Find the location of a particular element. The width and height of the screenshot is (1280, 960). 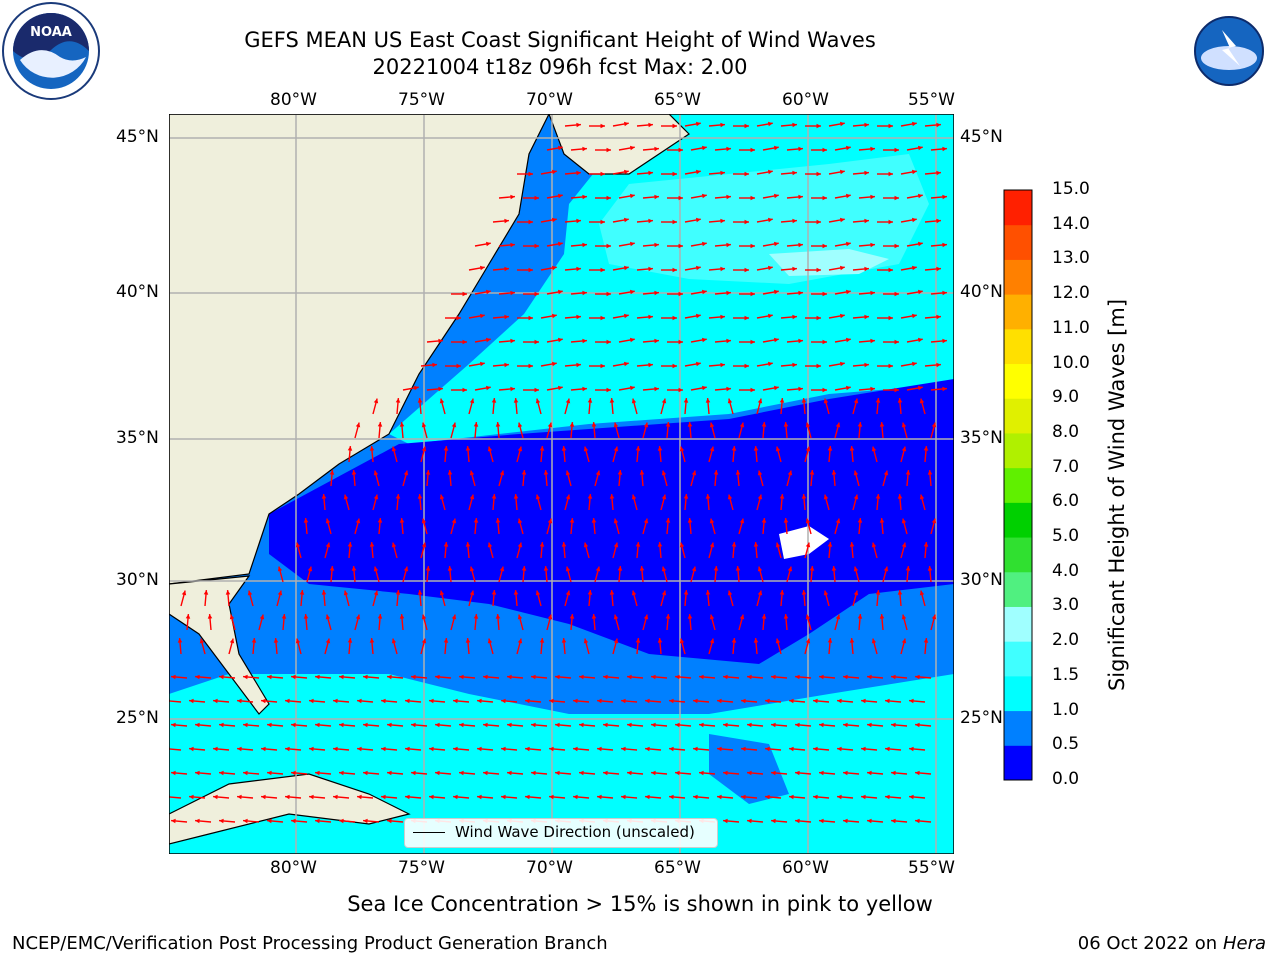

colorbar-tick-label: 0.0 is located at coordinates (1066, 779).